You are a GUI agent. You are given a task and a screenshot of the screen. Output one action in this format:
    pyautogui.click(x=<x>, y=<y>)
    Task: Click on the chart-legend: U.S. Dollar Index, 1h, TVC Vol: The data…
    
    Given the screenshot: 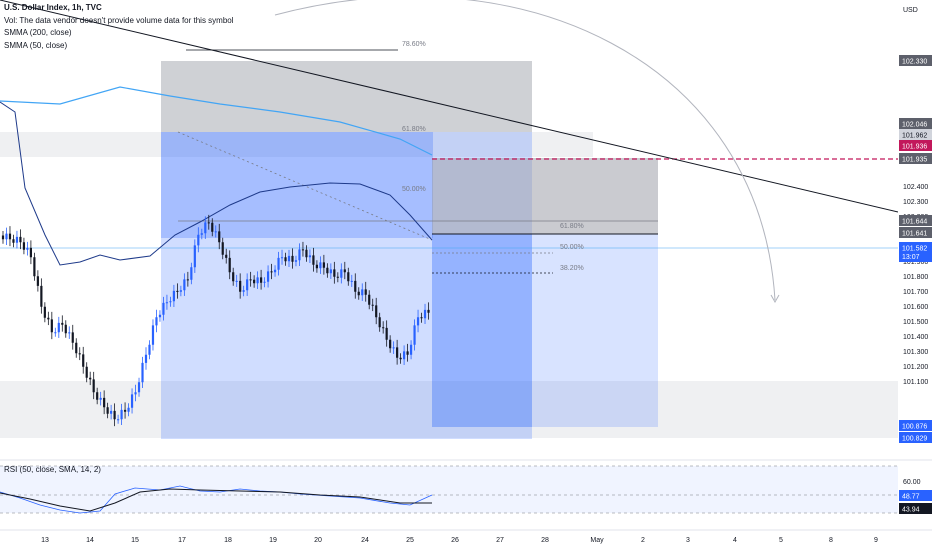 What is the action you would take?
    pyautogui.click(x=119, y=27)
    